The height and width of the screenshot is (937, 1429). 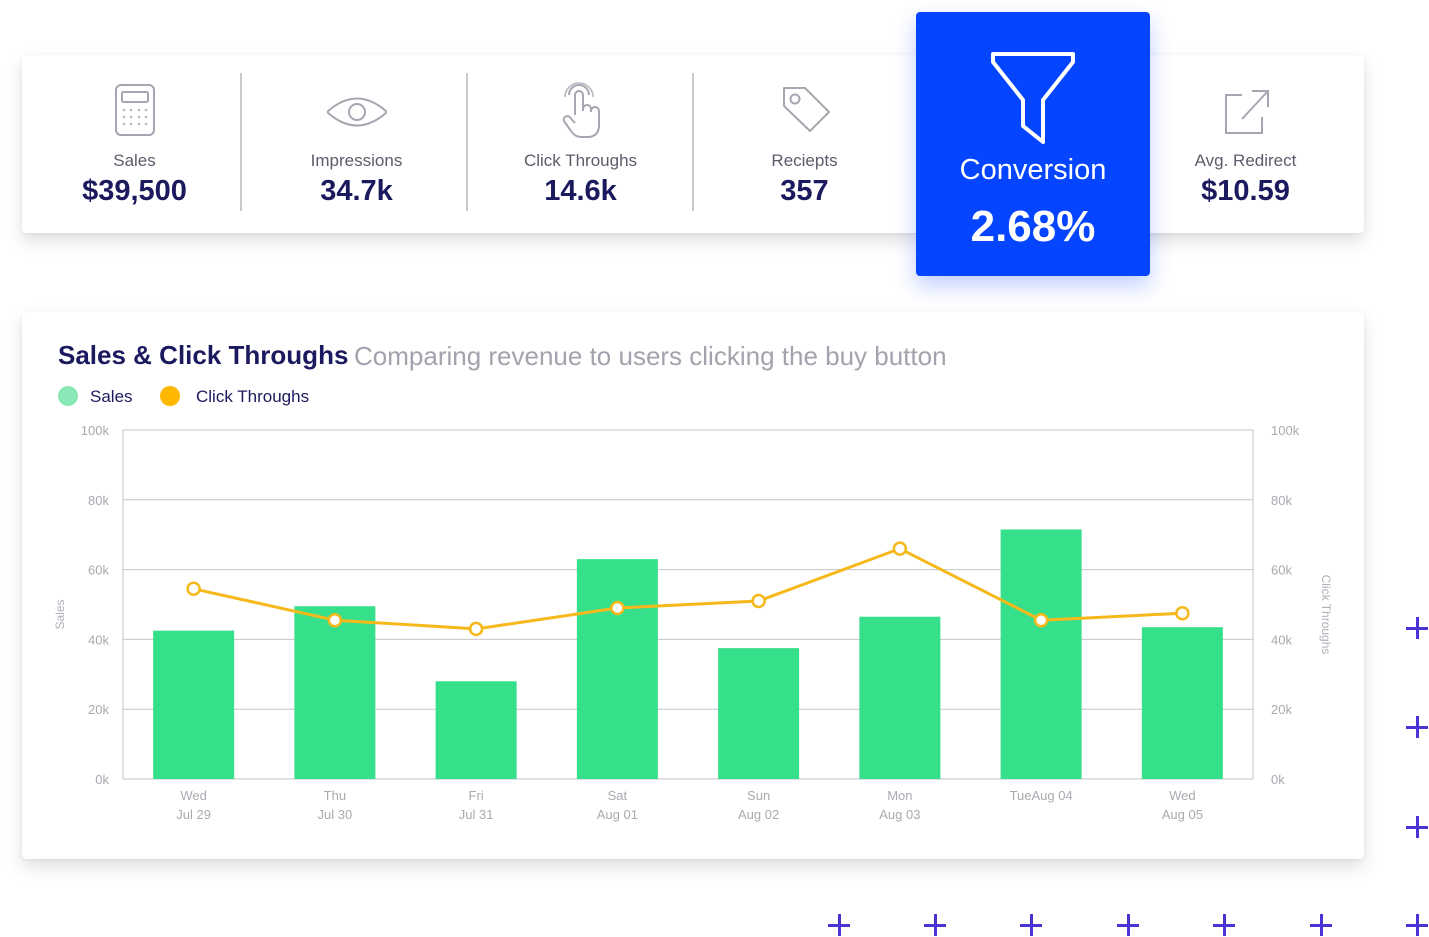 What do you see at coordinates (1033, 226) in the screenshot?
I see `conversion-value: 2.68%` at bounding box center [1033, 226].